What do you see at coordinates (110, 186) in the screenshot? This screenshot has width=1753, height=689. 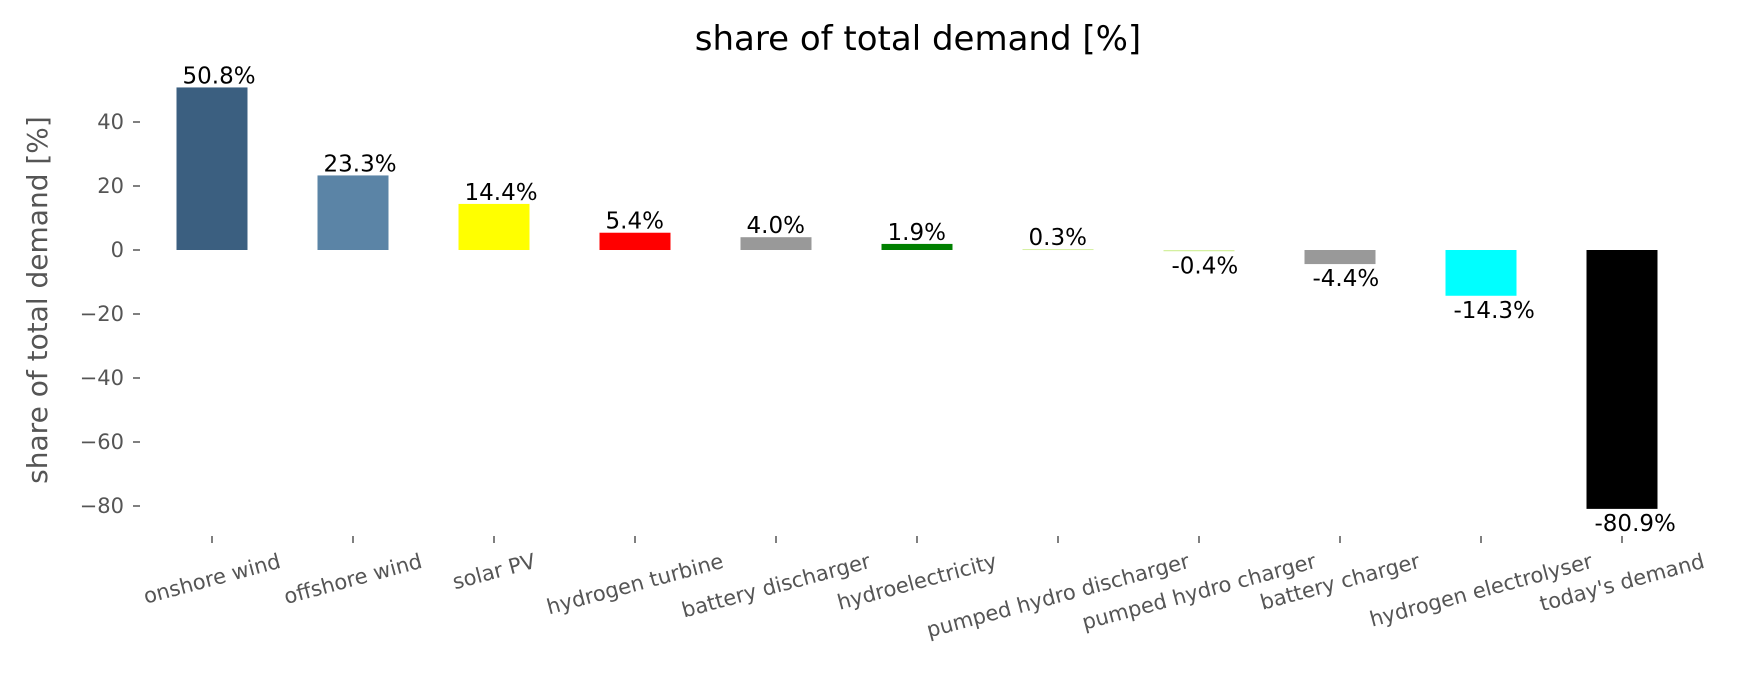 I see `y-tick-label: 20` at bounding box center [110, 186].